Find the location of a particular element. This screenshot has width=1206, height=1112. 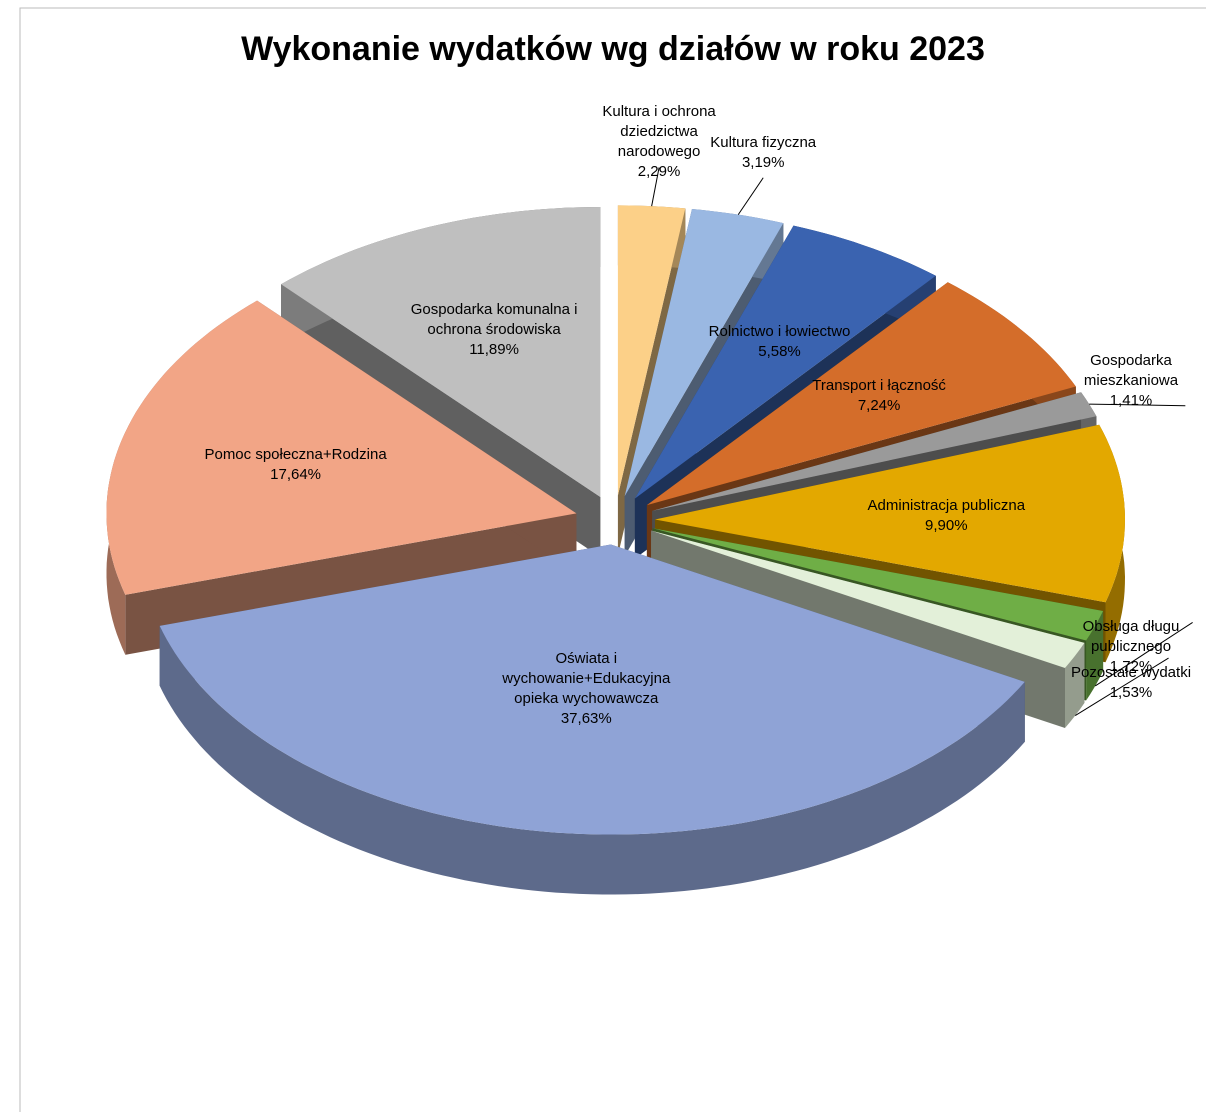

slice-value: 1,41% is located at coordinates (1131, 400).